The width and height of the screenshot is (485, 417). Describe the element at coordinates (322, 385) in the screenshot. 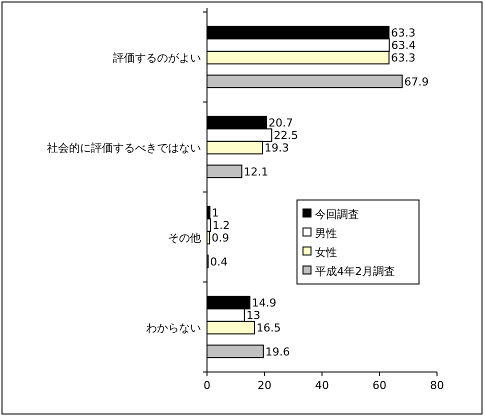

I see `x-tick-label: 40` at that location.